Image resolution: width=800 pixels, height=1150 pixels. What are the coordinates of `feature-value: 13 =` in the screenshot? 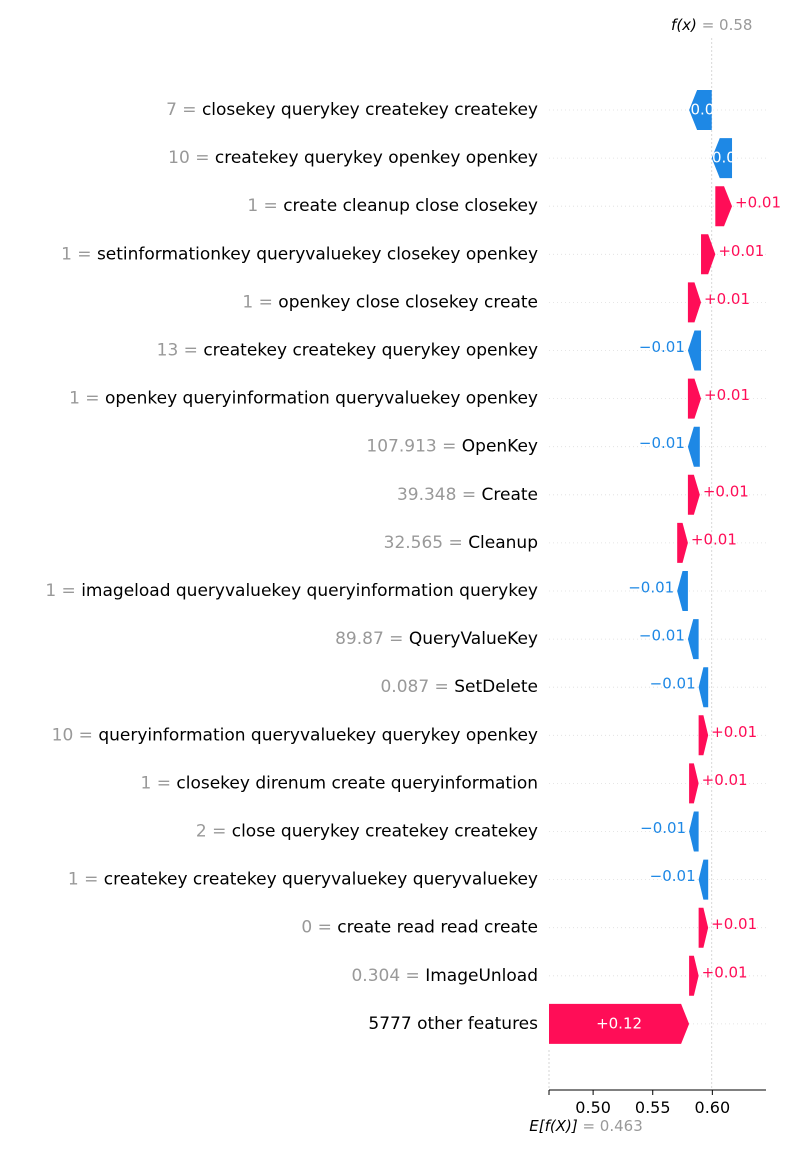 It's located at (180, 351).